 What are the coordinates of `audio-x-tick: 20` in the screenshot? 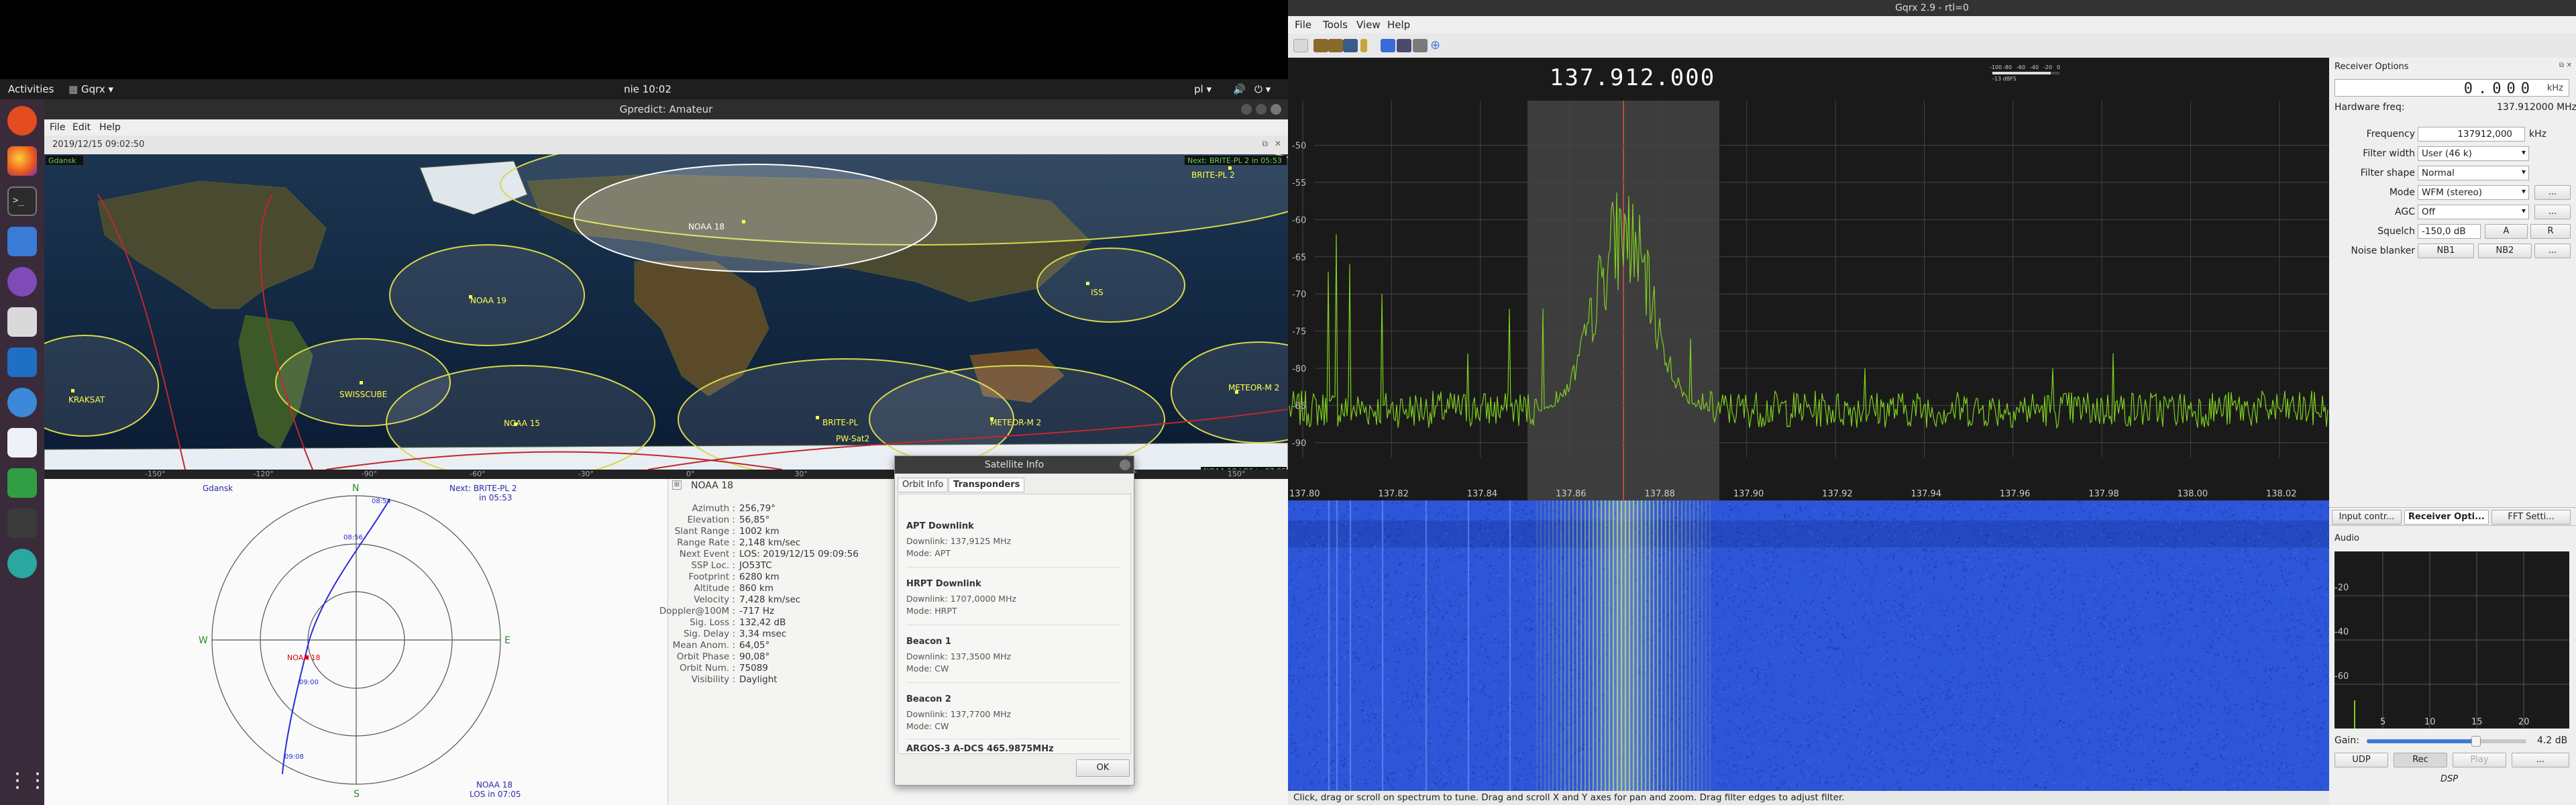 It's located at (2524, 722).